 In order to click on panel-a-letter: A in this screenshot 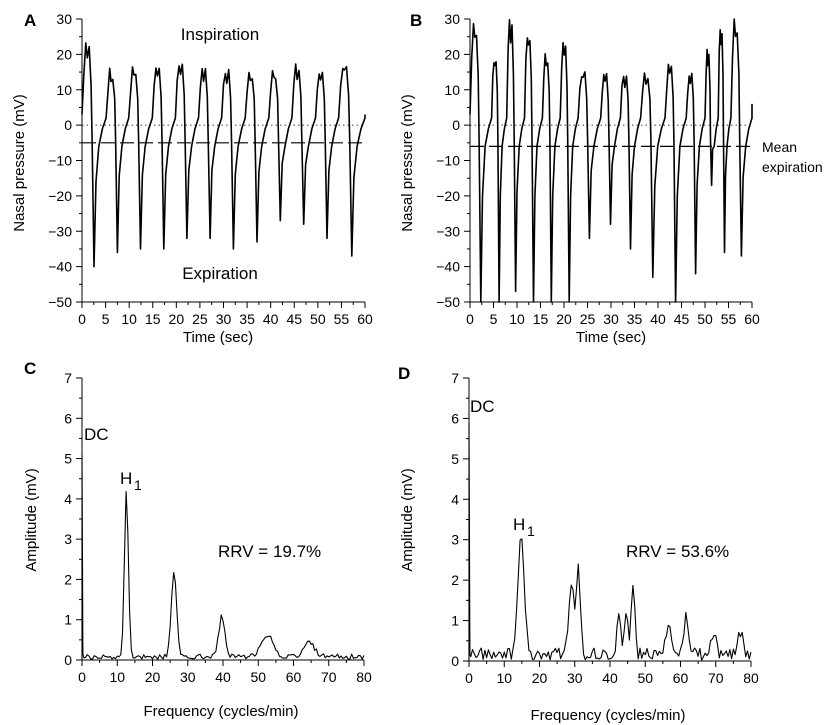, I will do `click(30, 20)`.